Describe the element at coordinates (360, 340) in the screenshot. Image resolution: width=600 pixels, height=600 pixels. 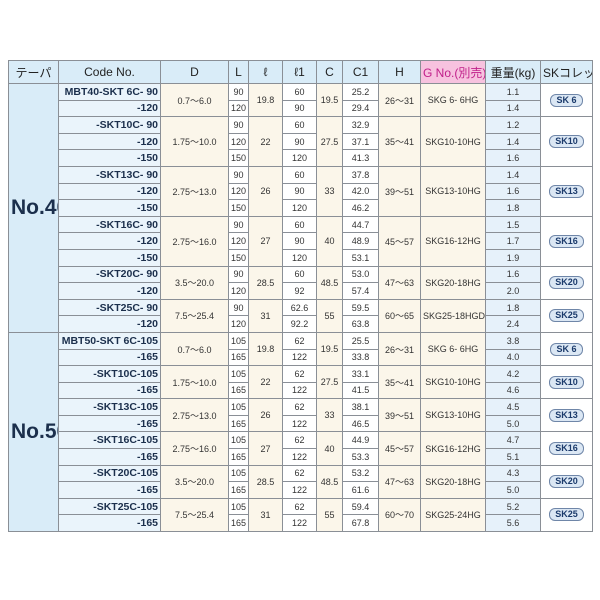
I see `c1-value: 25.5` at that location.